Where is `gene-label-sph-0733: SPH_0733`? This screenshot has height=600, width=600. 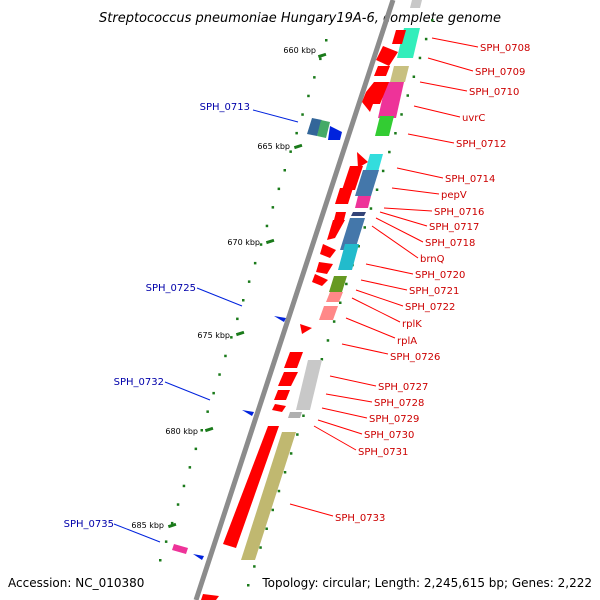 gene-label-sph-0733: SPH_0733 is located at coordinates (337, 513).